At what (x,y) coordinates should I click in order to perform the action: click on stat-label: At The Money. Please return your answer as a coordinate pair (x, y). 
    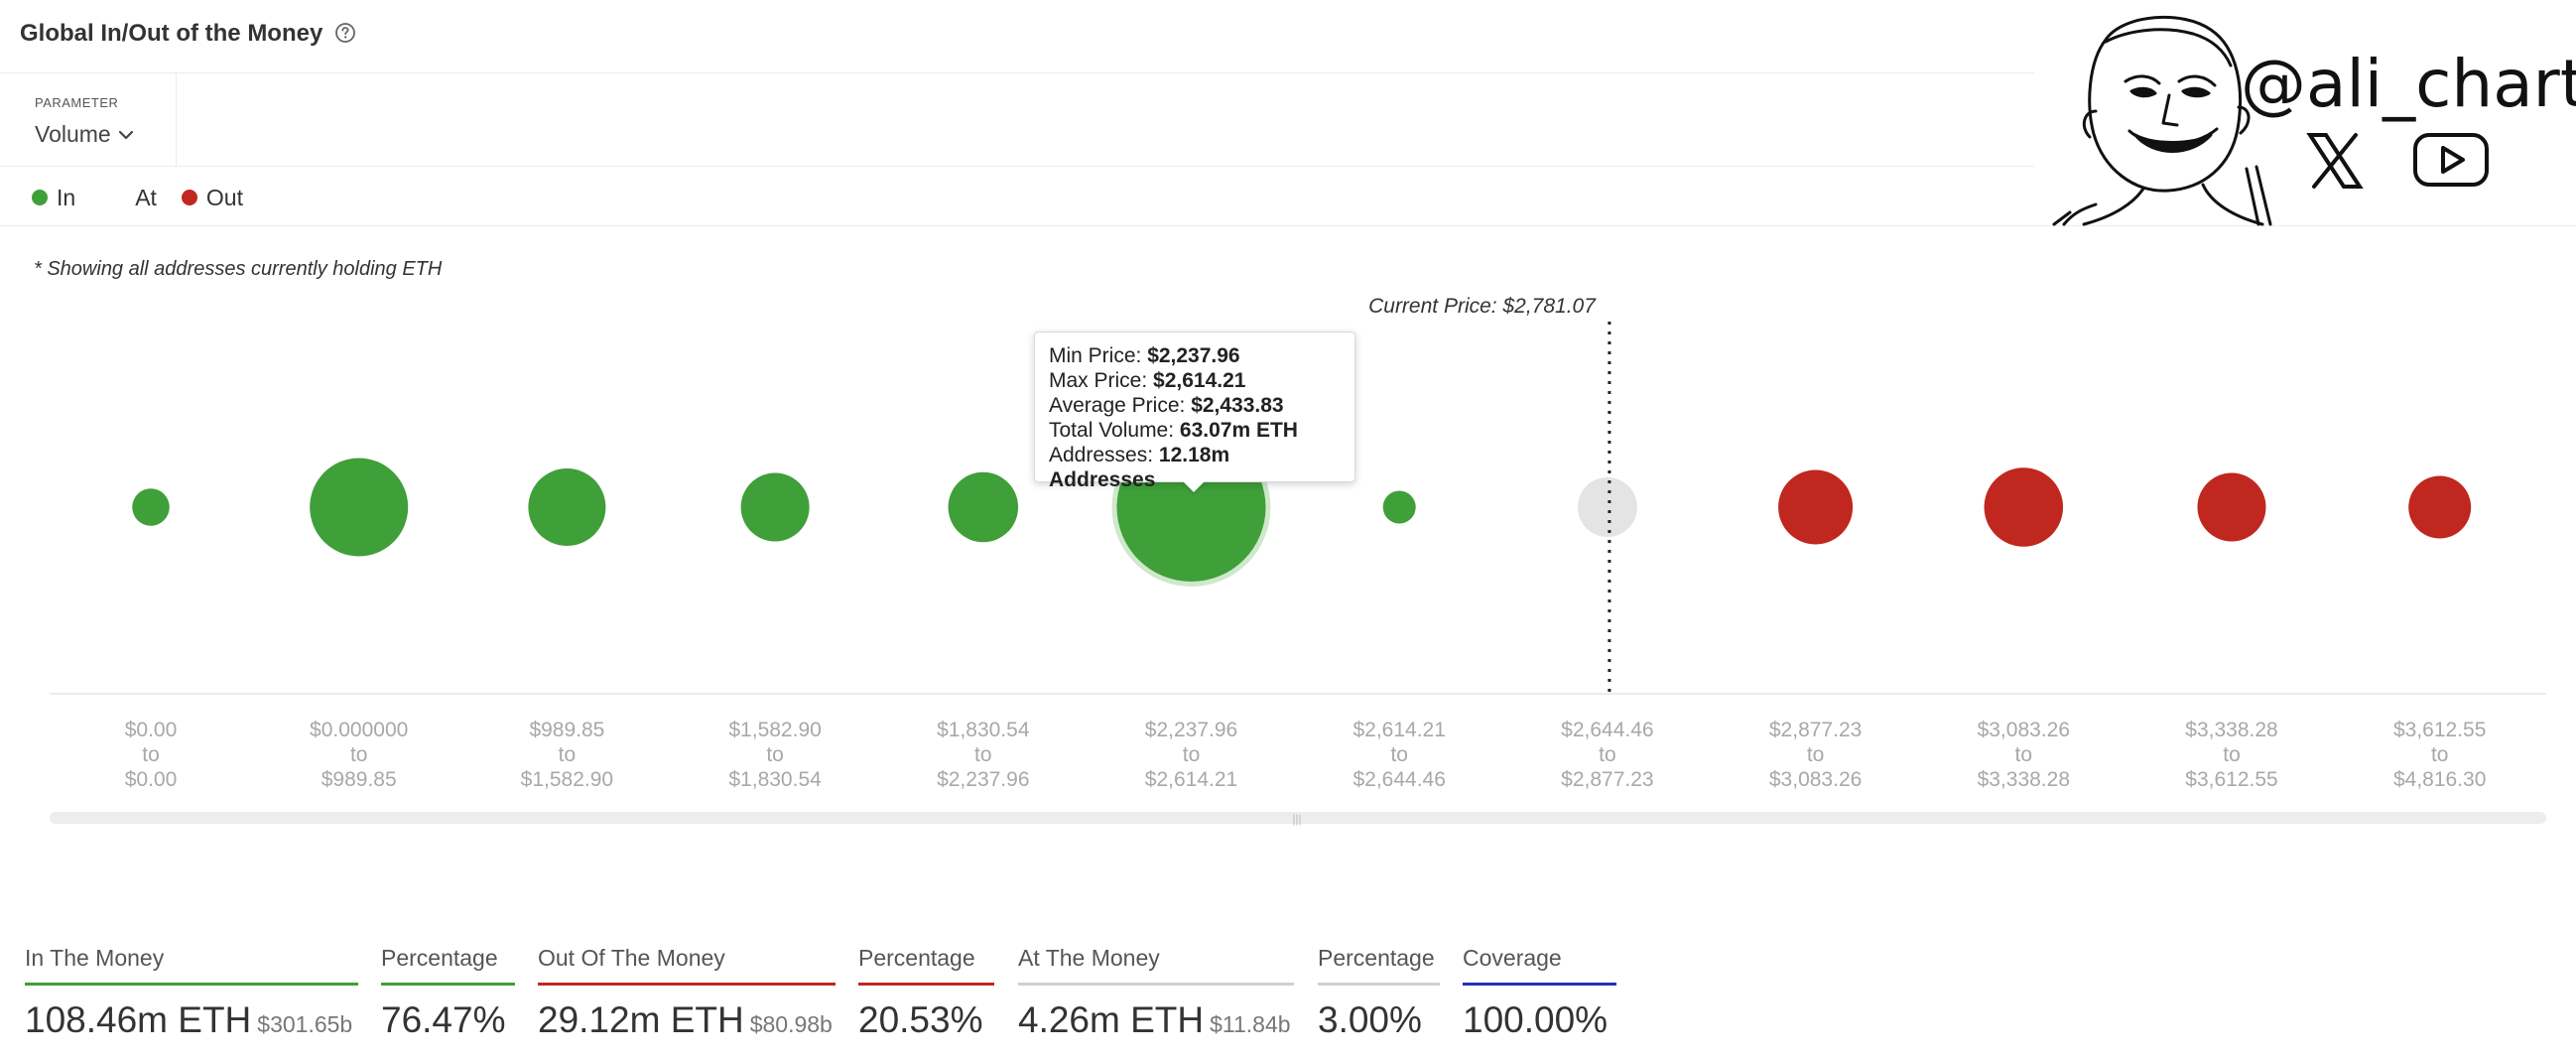
    Looking at the image, I should click on (1089, 958).